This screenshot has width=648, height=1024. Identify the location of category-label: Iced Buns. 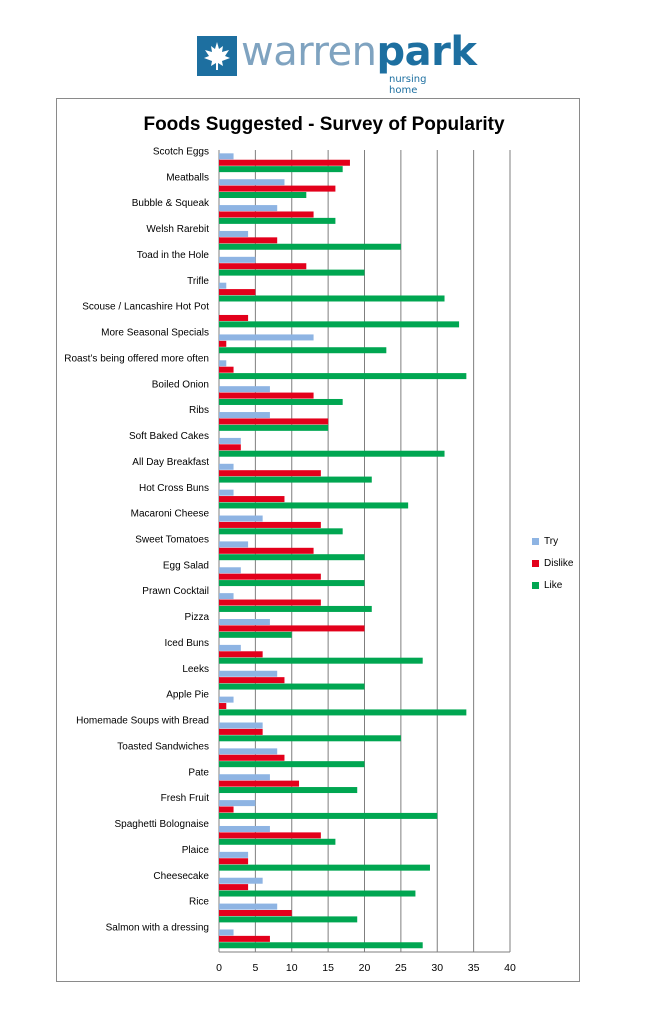
(187, 643).